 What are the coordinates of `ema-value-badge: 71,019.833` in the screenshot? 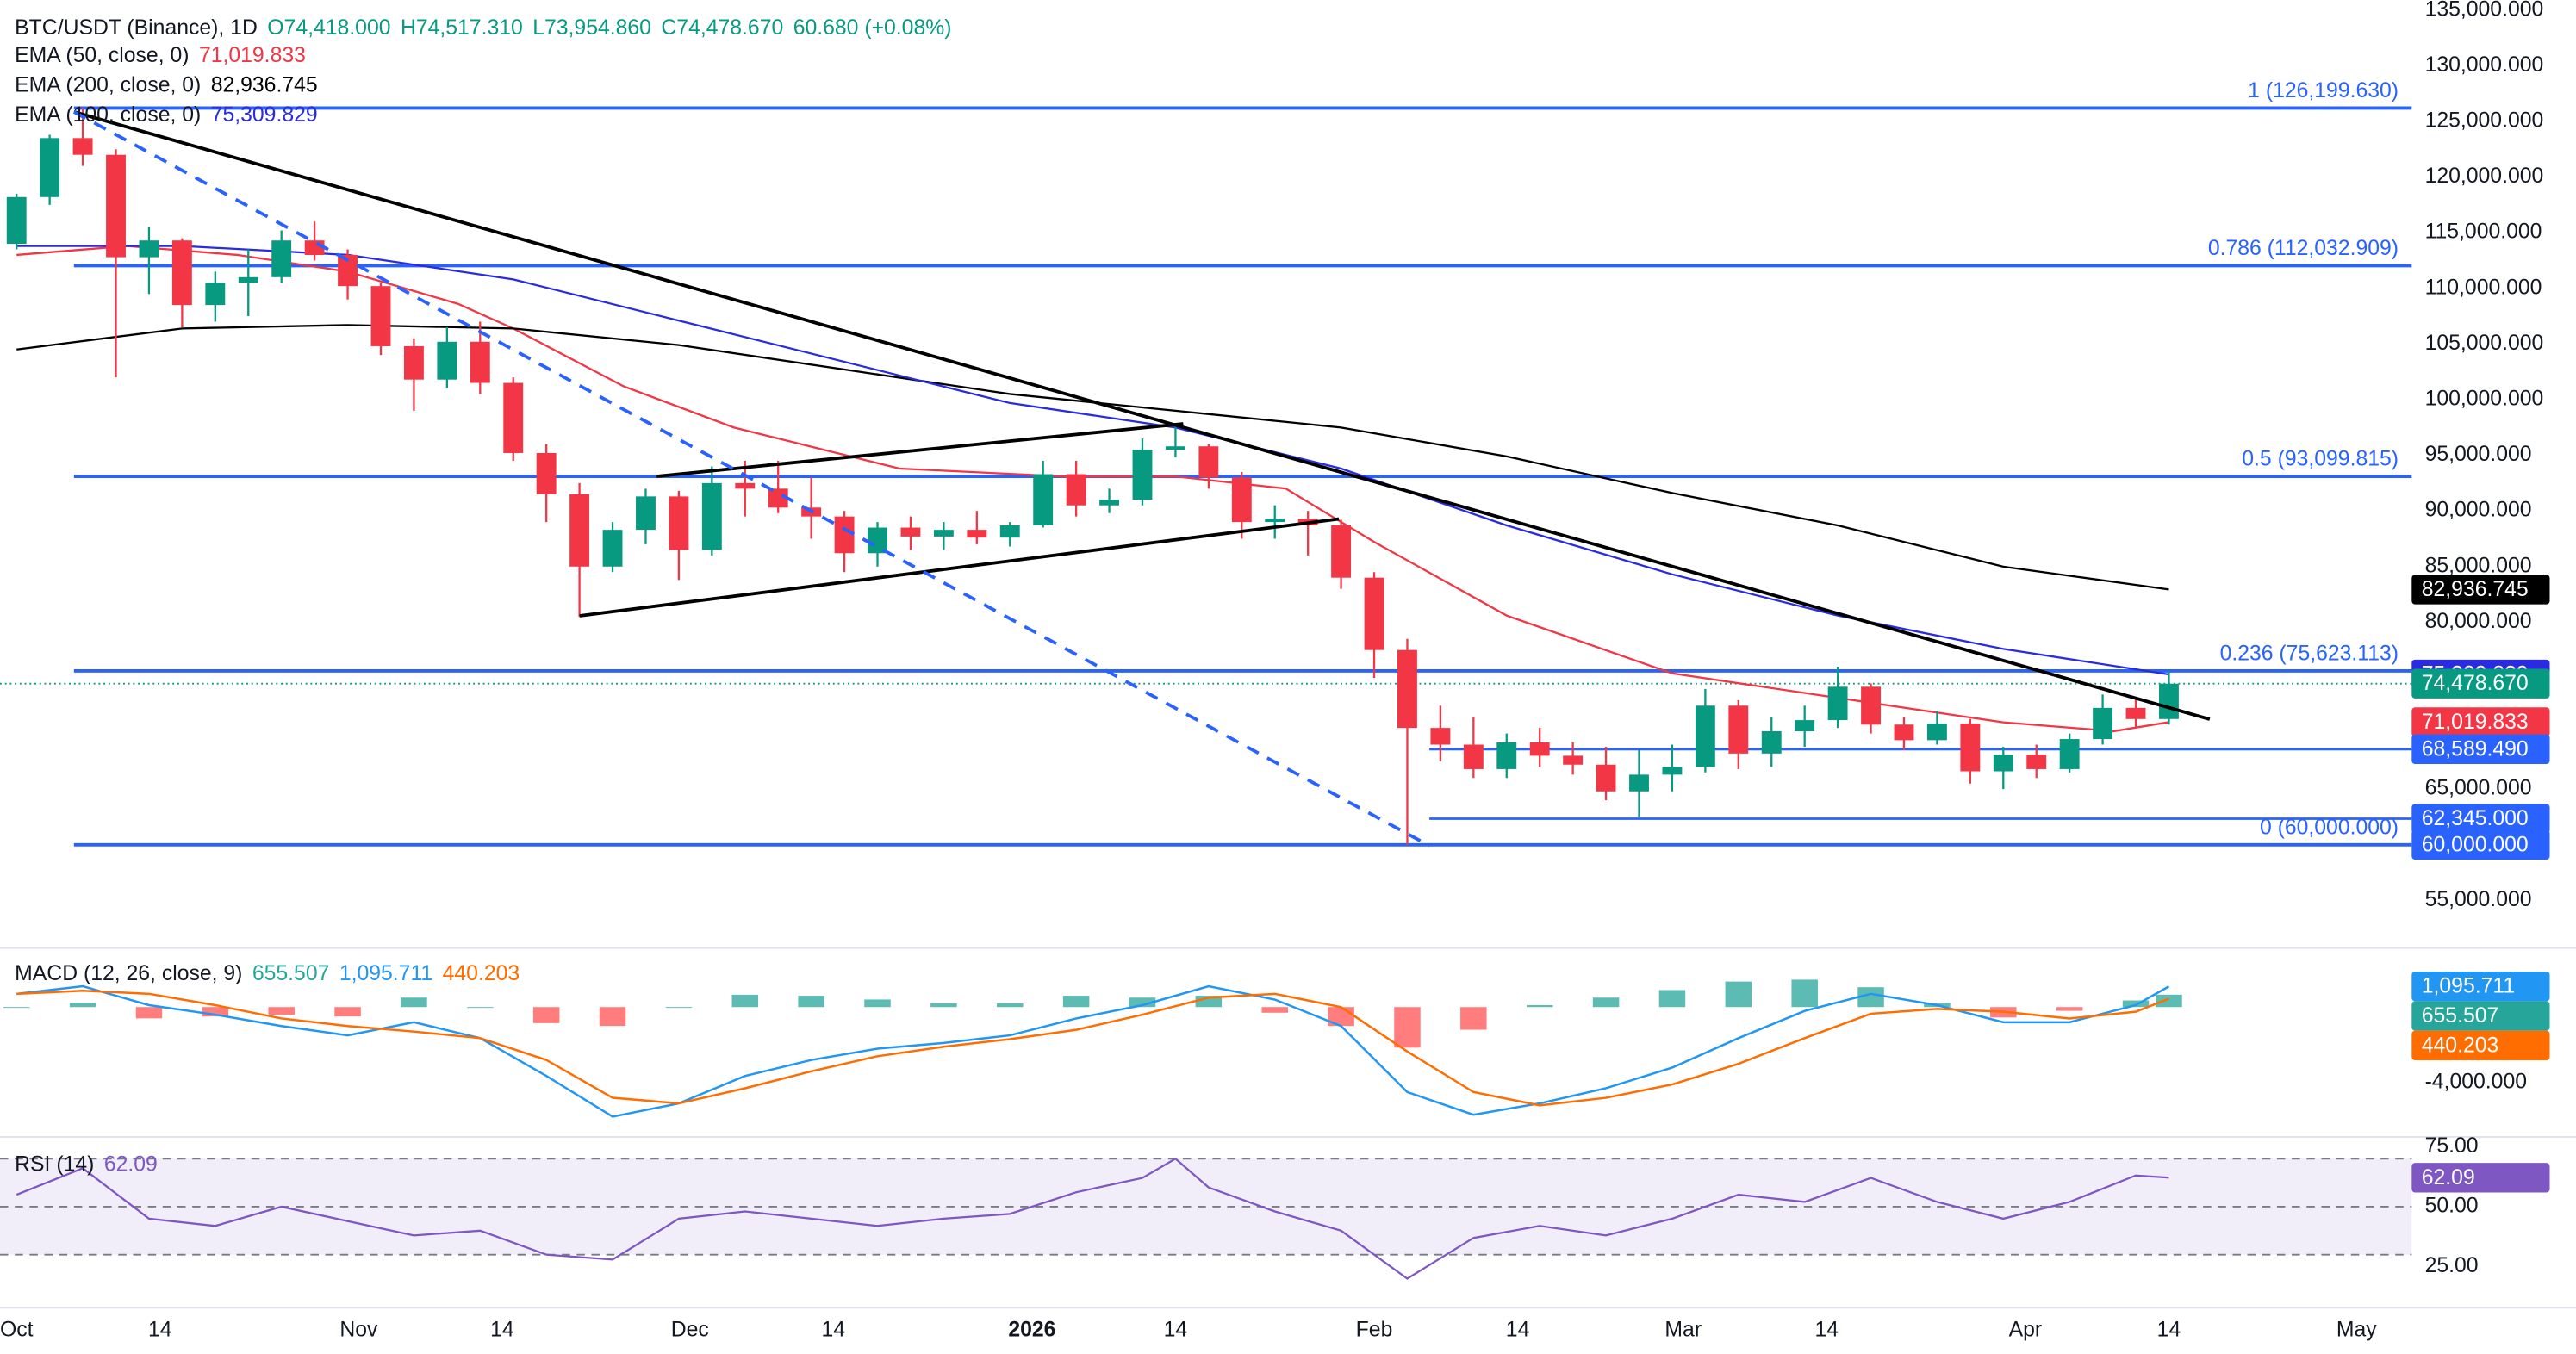 It's located at (2476, 722).